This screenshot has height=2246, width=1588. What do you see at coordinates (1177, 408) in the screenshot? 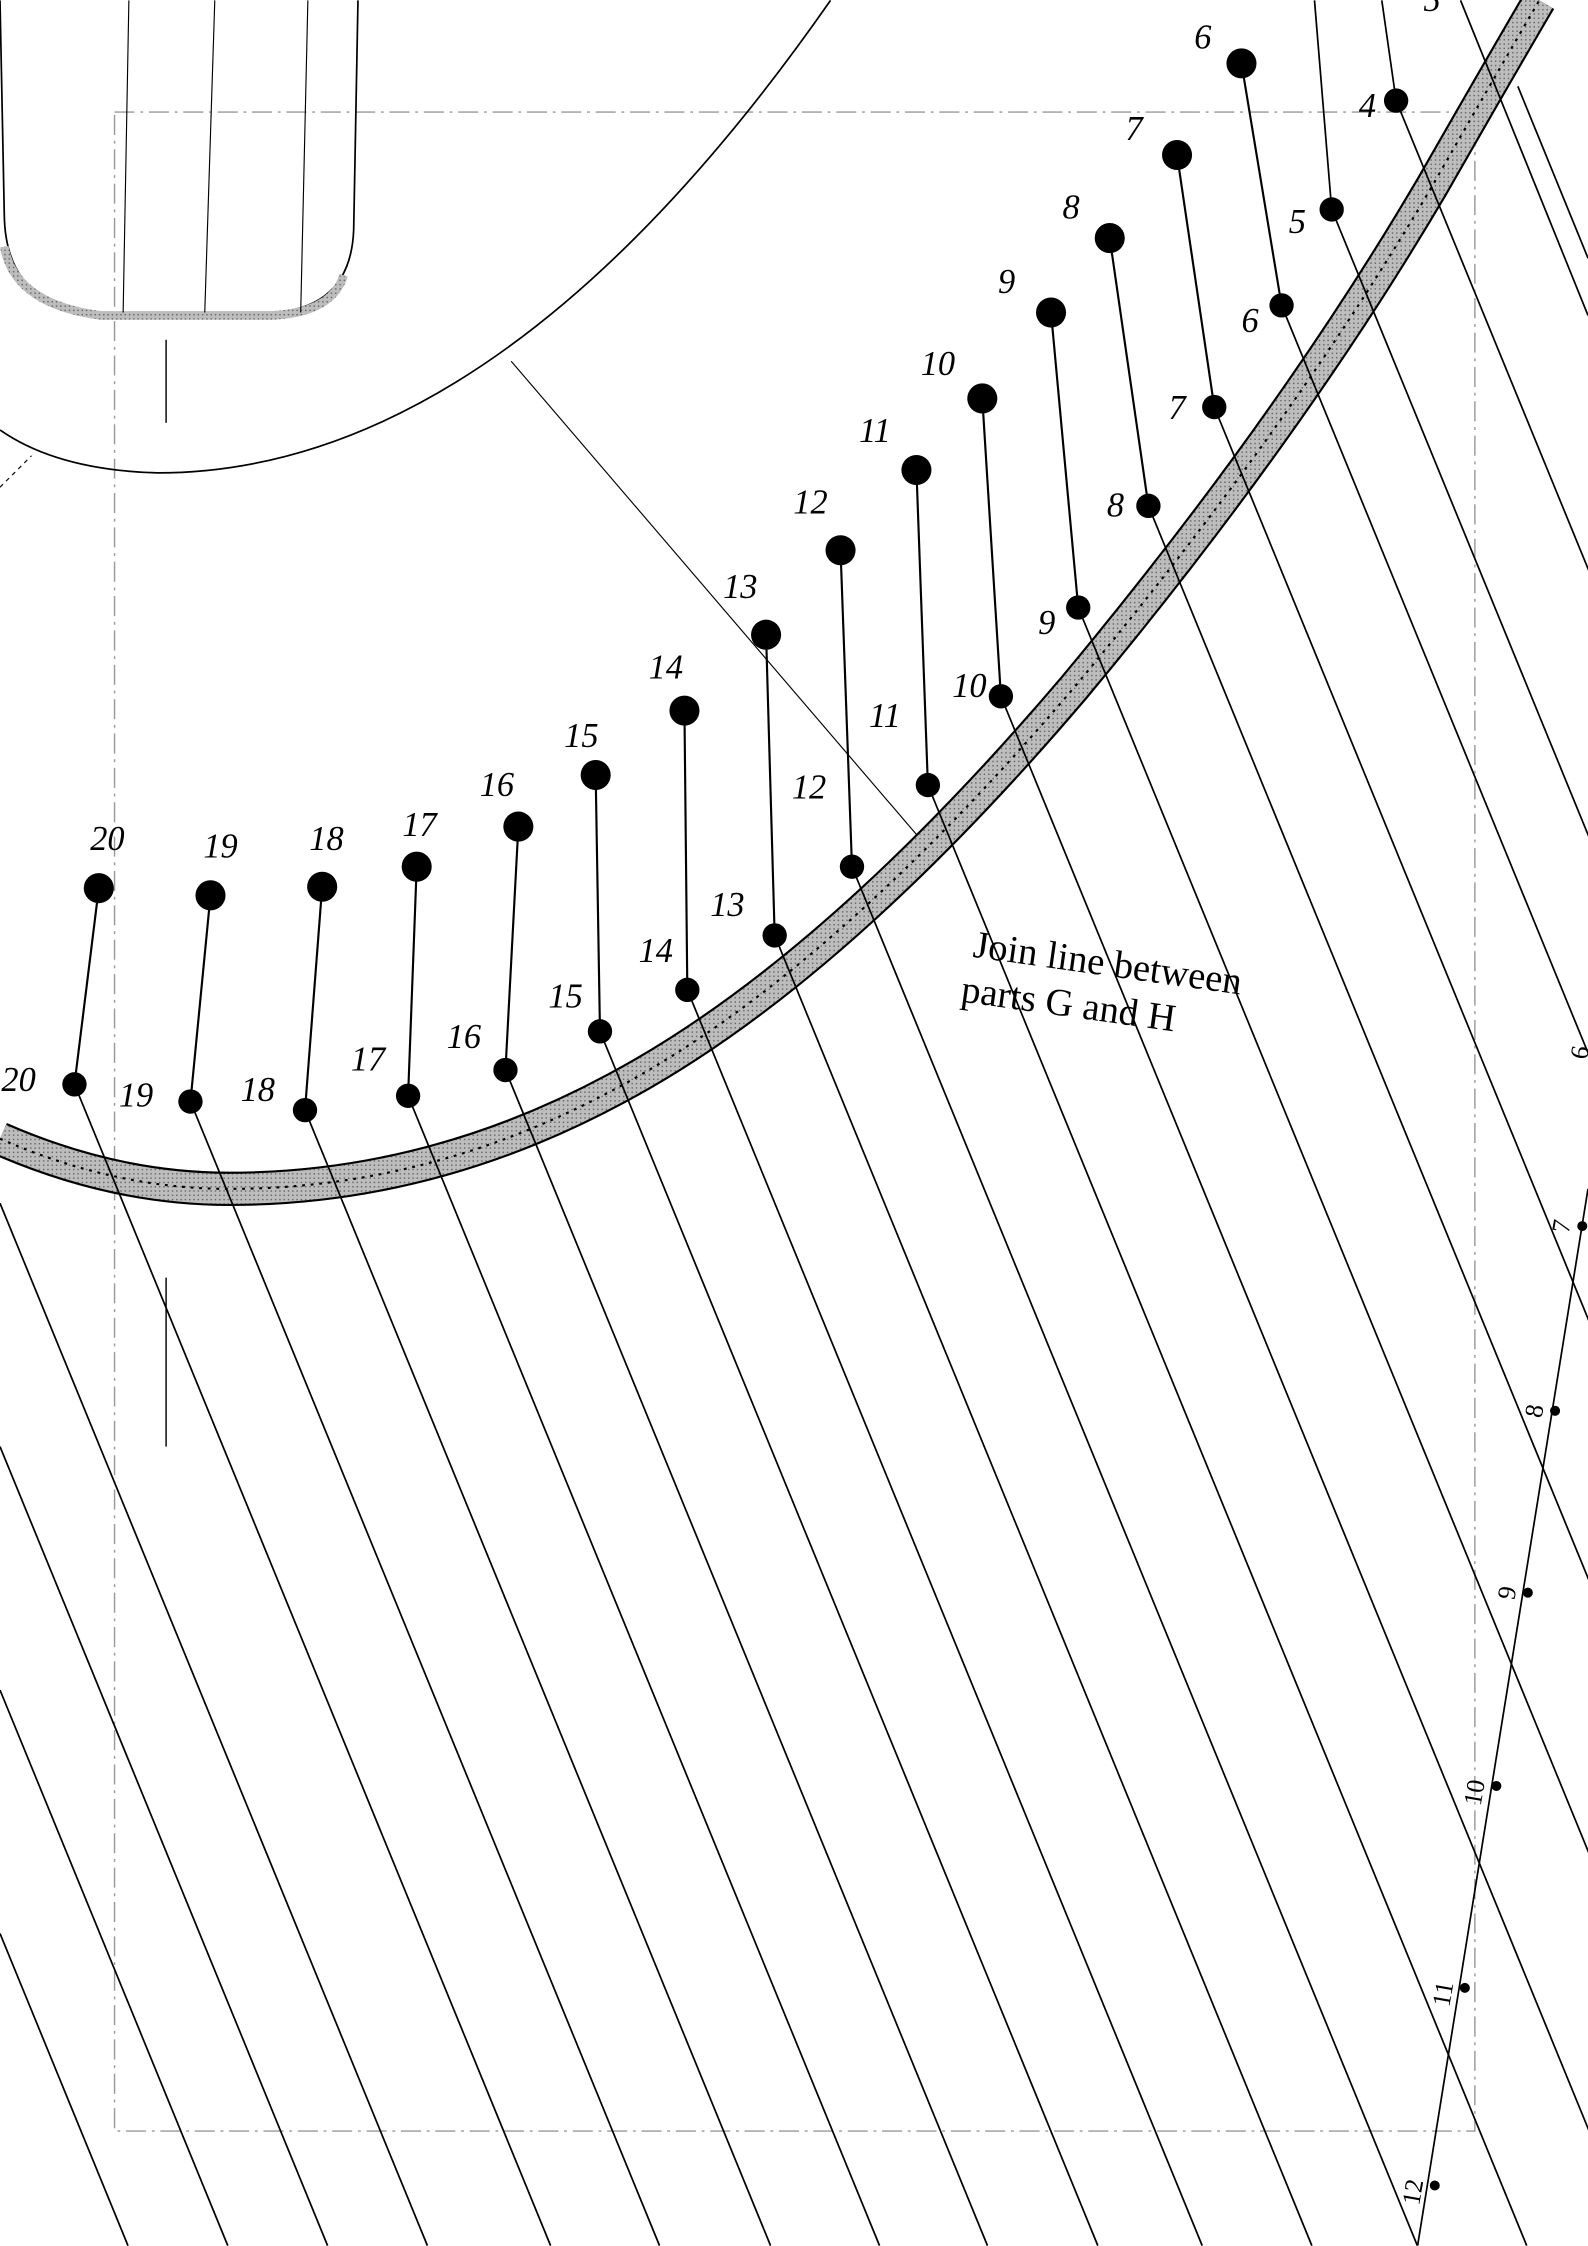
I see `lower-label: 7` at bounding box center [1177, 408].